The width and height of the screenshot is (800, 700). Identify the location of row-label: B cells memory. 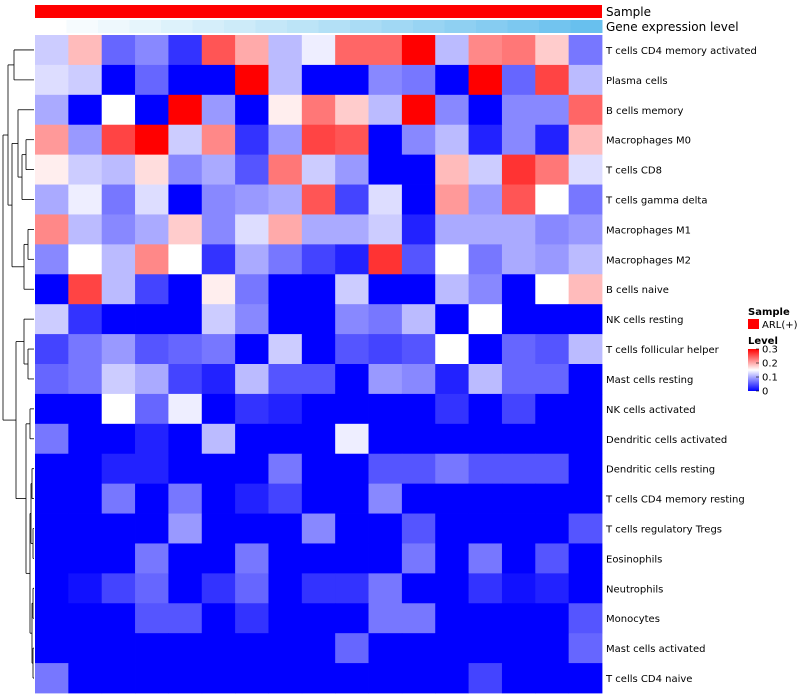
(644, 111).